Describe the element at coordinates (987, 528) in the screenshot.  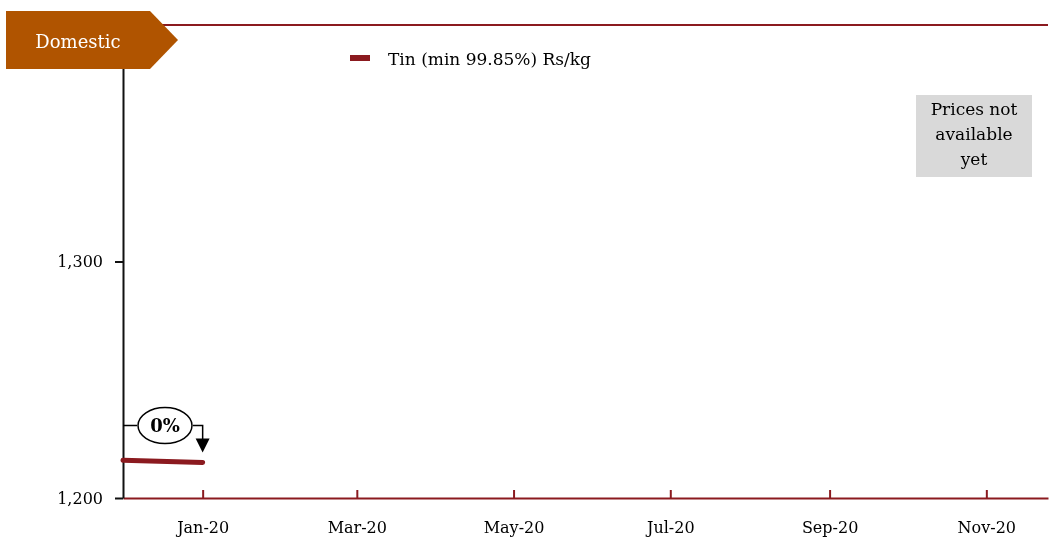
I see `x-tick-label: Nov-20` at that location.